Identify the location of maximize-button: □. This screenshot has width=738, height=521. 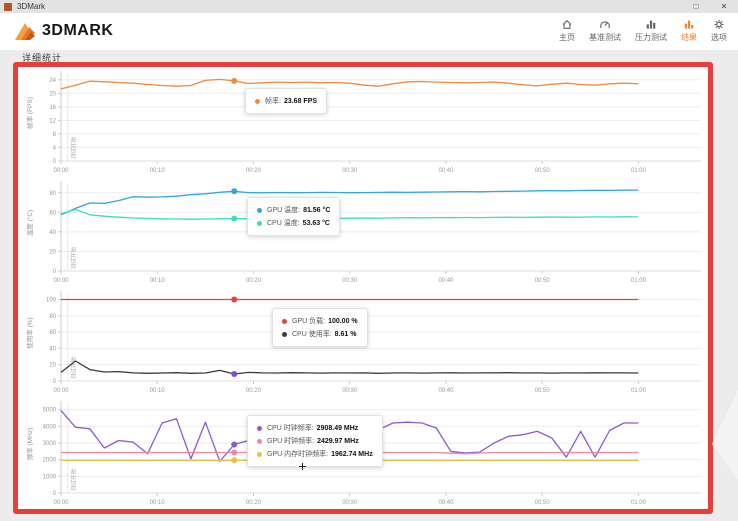
(696, 6).